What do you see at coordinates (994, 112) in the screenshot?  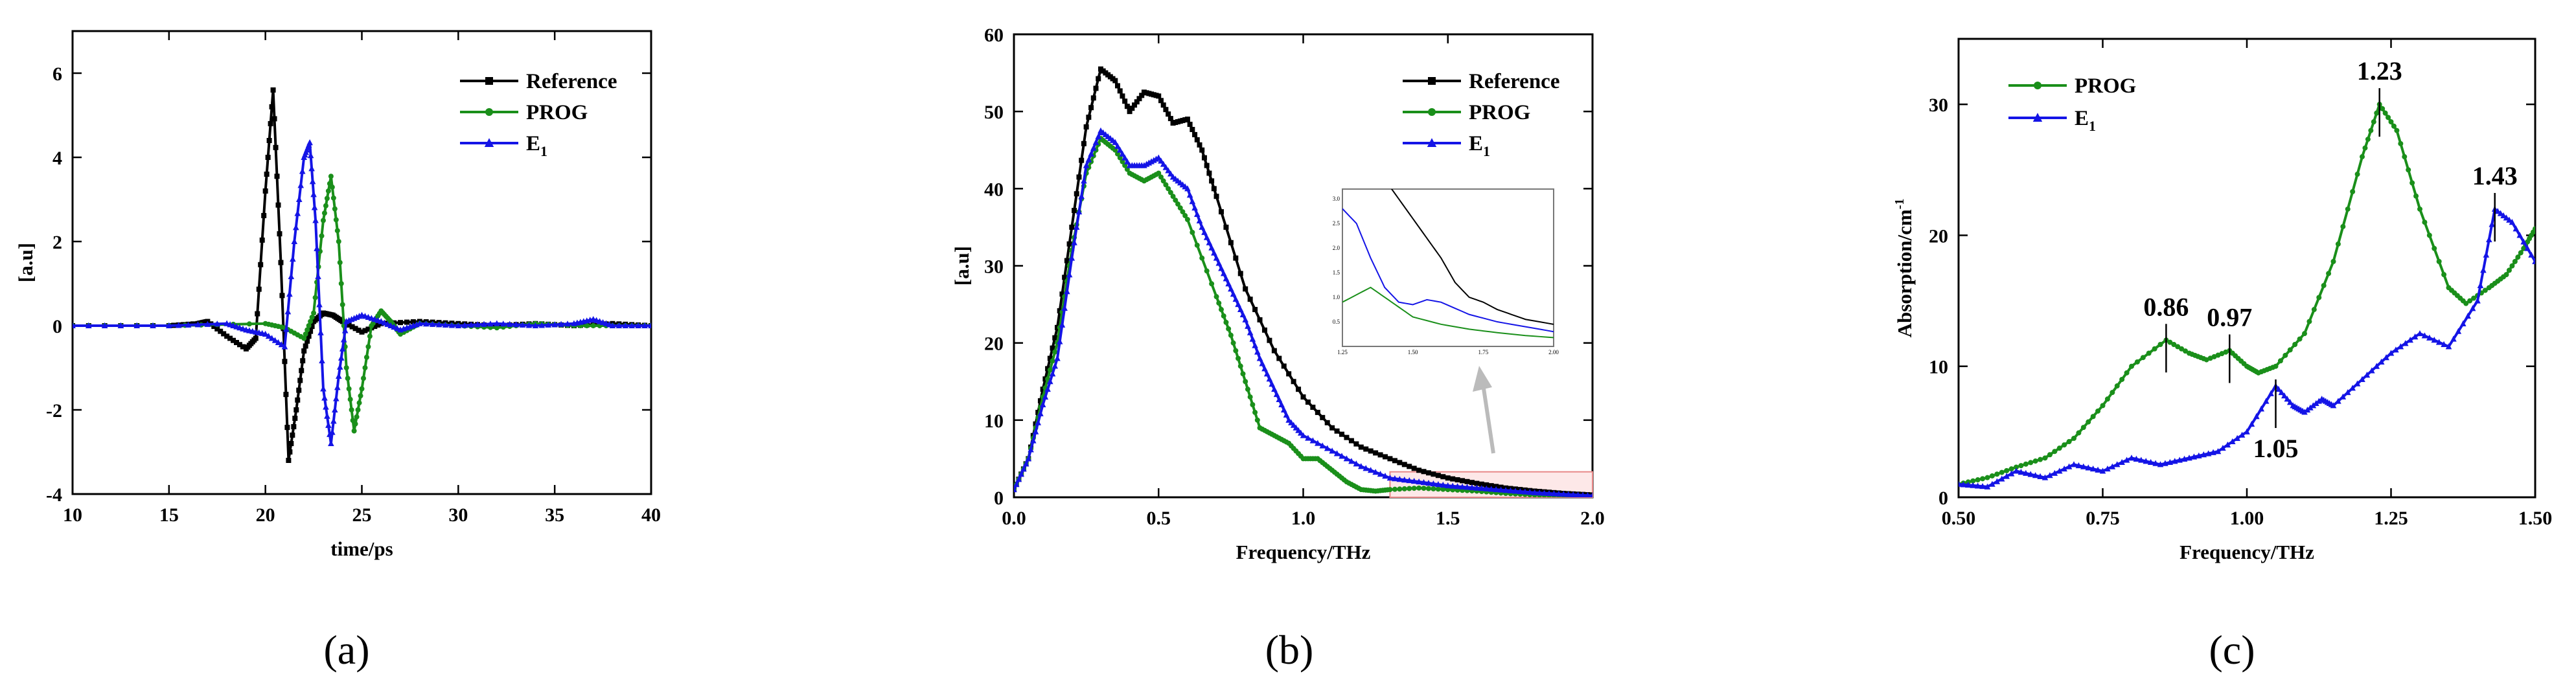 I see `y-tick-label: 50` at bounding box center [994, 112].